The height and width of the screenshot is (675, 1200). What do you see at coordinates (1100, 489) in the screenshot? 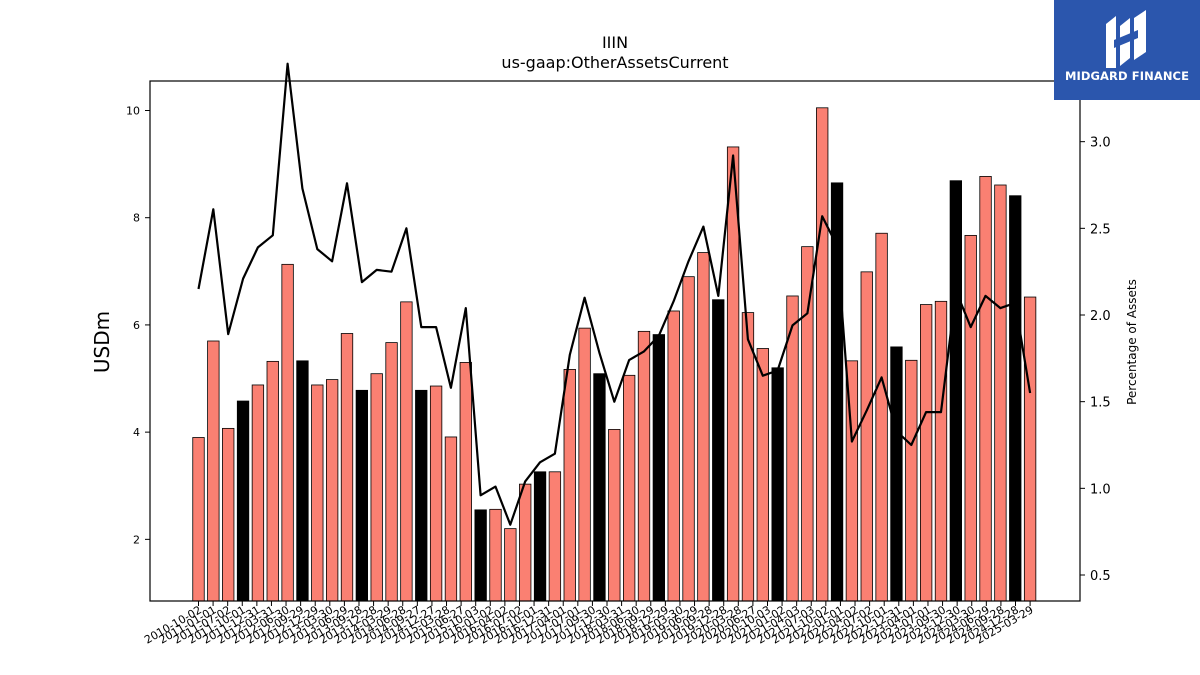
I see `y2-tick-label: 1.0` at bounding box center [1100, 489].